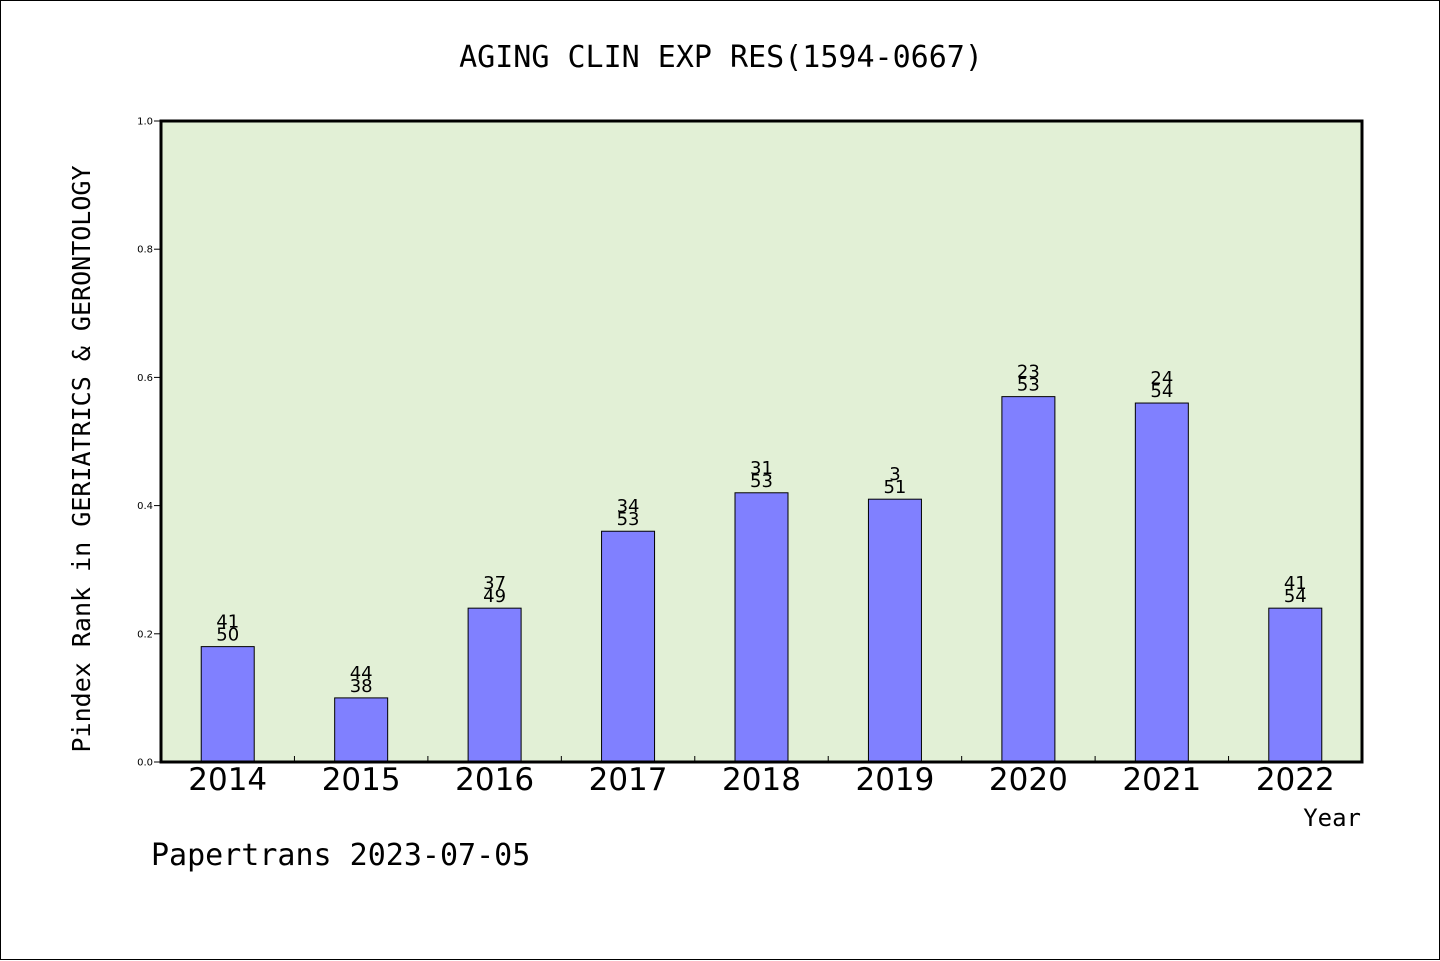 The width and height of the screenshot is (1440, 961). Describe the element at coordinates (361, 673) in the screenshot. I see `bar-rank-label: 44` at that location.